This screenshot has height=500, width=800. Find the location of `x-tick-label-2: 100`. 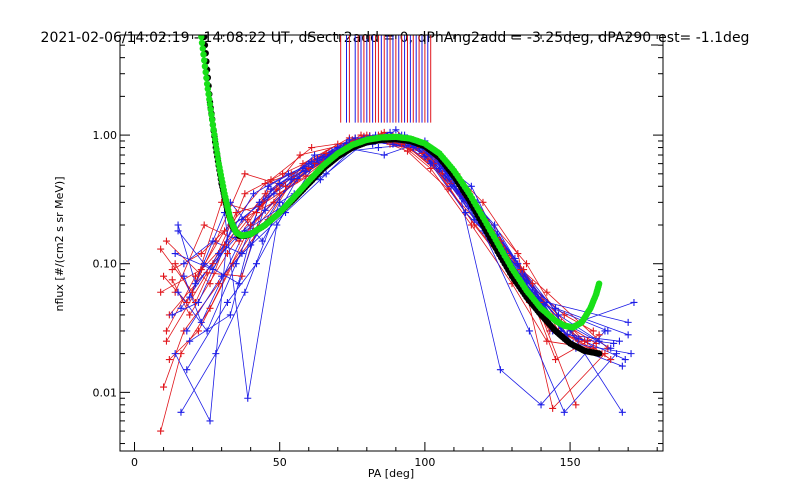

x-tick-label-2: 100 is located at coordinates (424, 462).